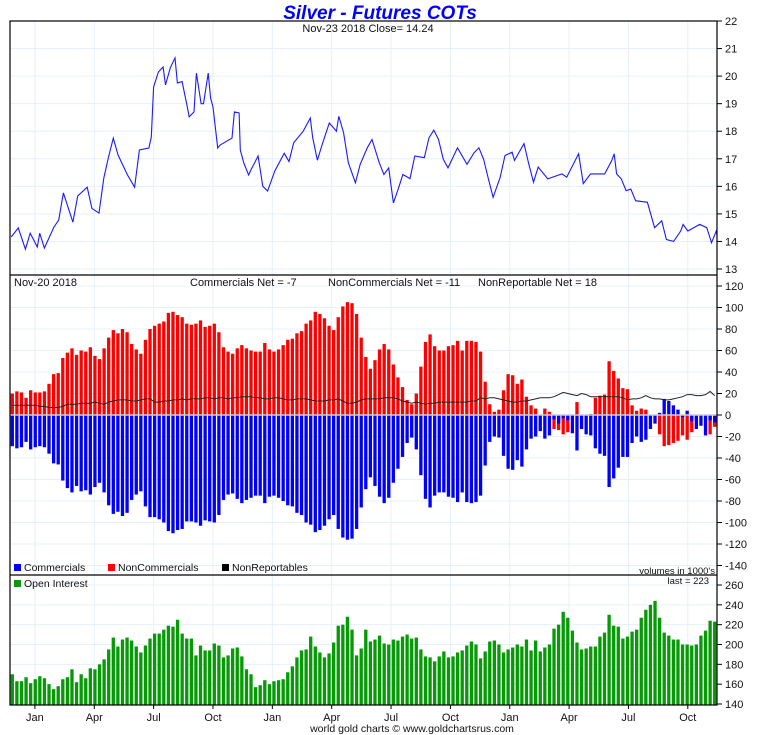 The image size is (760, 735). I want to click on y-tick-label: 20, so click(731, 395).